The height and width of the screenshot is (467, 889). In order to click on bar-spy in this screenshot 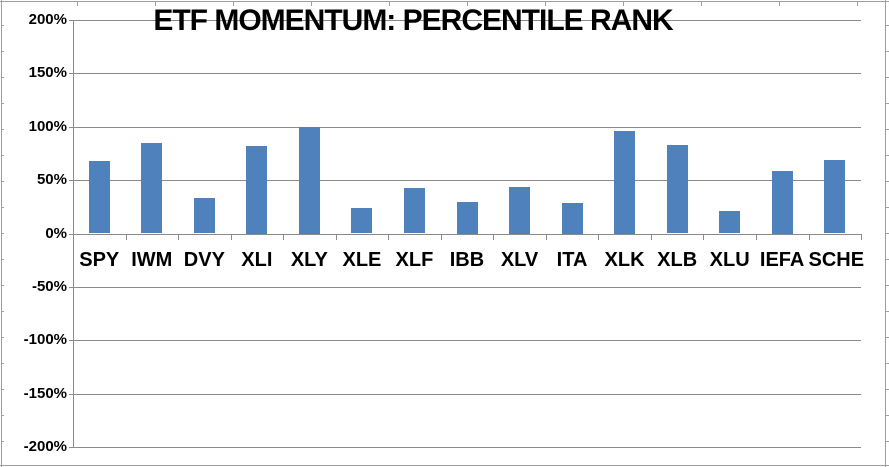, I will do `click(99, 197)`.